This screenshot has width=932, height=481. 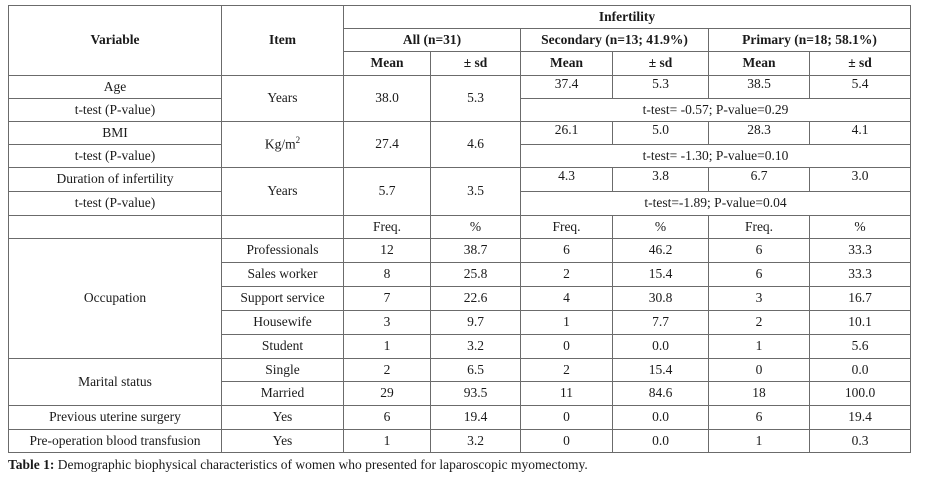 I want to click on row-item: Professionals, so click(x=282, y=250).